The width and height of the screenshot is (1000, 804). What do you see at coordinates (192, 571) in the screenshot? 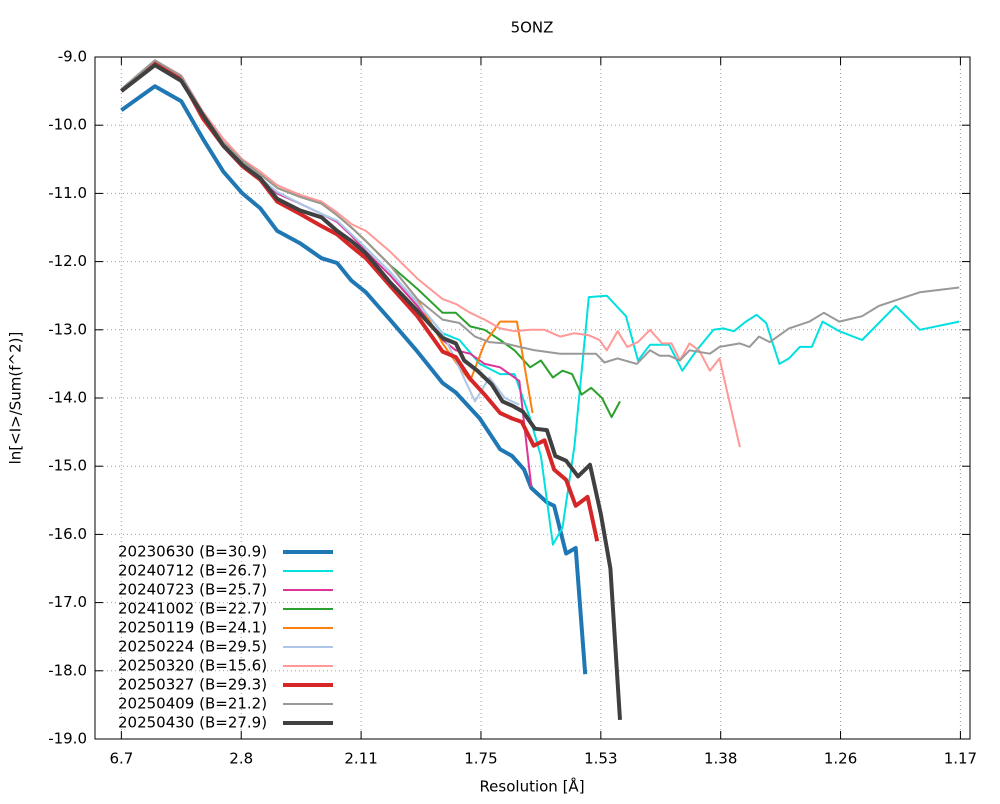
I see `legend-label: 20240712 (B=26.7)` at bounding box center [192, 571].